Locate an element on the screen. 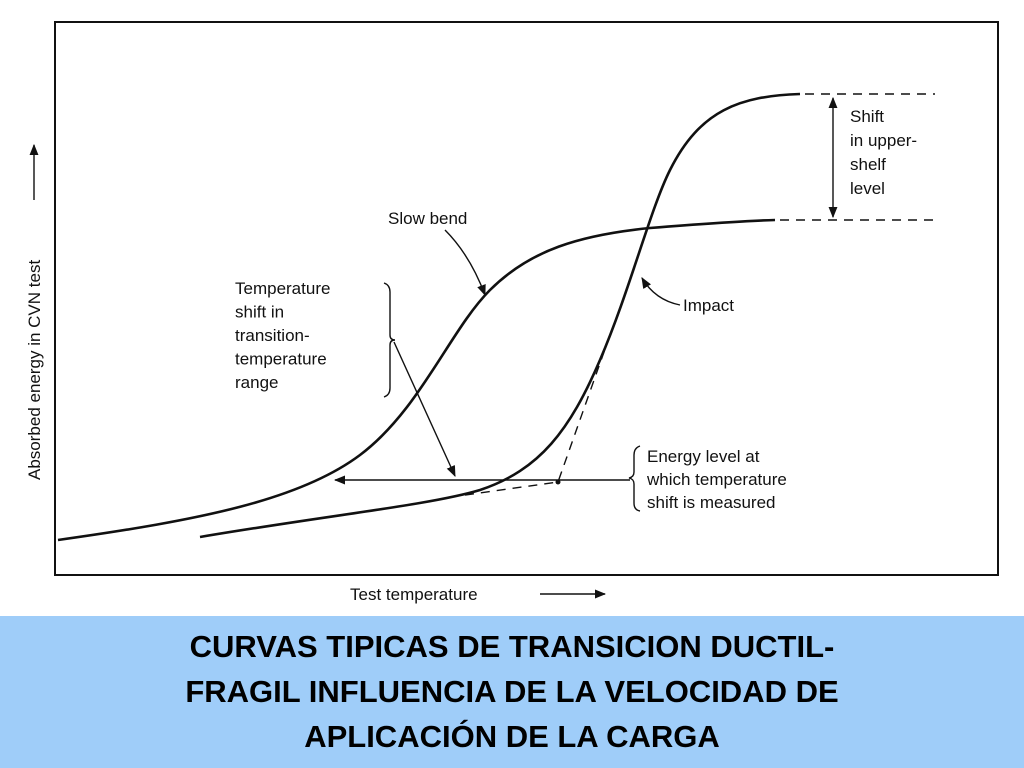  note-line: Shift is located at coordinates (867, 116).